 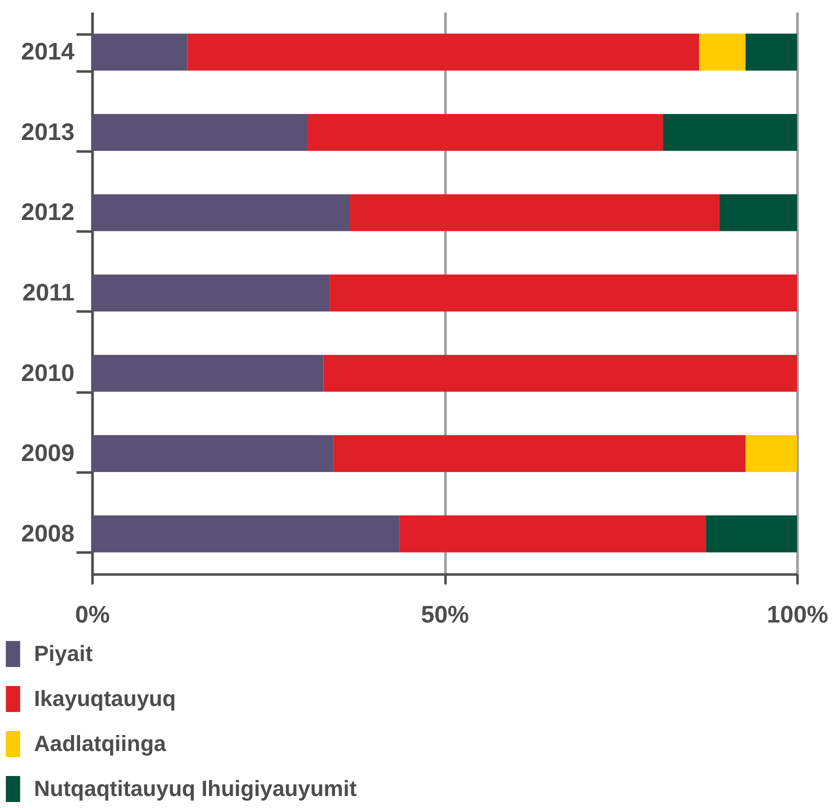 What do you see at coordinates (48, 293) in the screenshot?
I see `y-tick-label: 2011` at bounding box center [48, 293].